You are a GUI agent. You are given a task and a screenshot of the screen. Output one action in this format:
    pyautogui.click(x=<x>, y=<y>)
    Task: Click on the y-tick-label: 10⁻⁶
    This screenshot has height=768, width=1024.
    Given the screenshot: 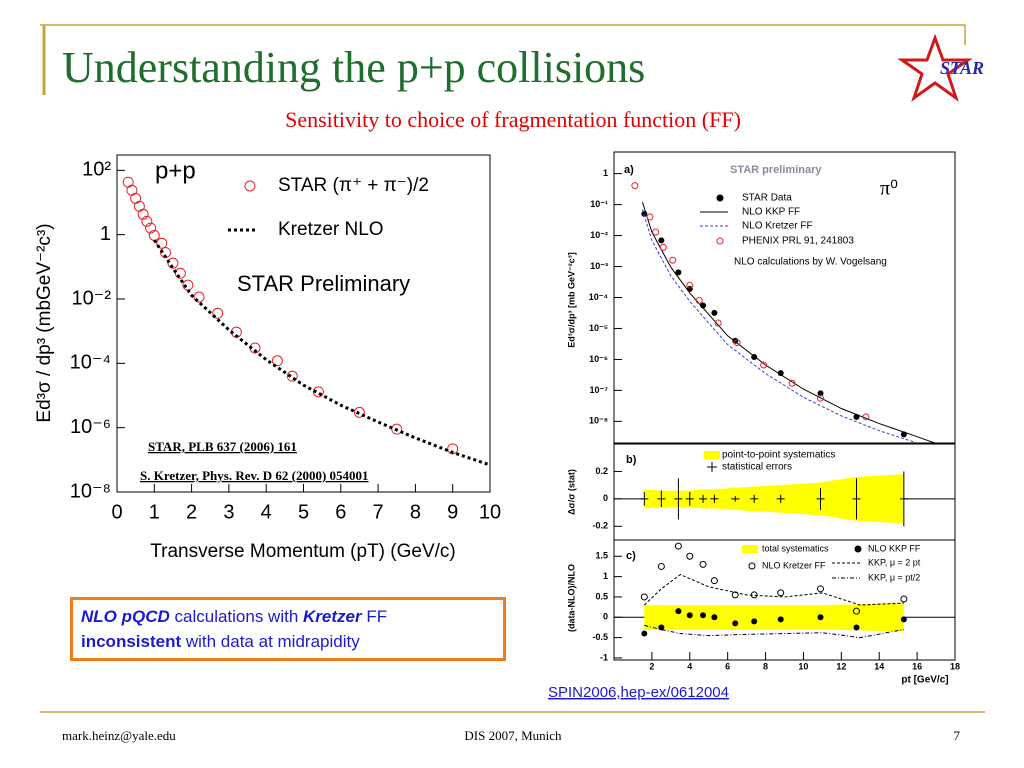 What is the action you would take?
    pyautogui.click(x=598, y=359)
    